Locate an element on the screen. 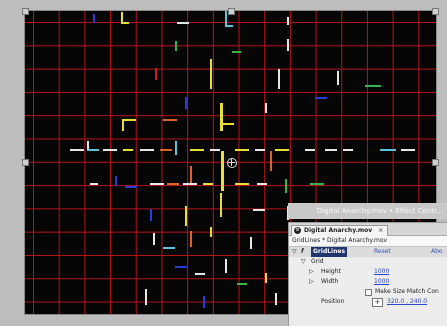 The image size is (447, 326). anchor-point-crosshair-icon is located at coordinates (232, 163).